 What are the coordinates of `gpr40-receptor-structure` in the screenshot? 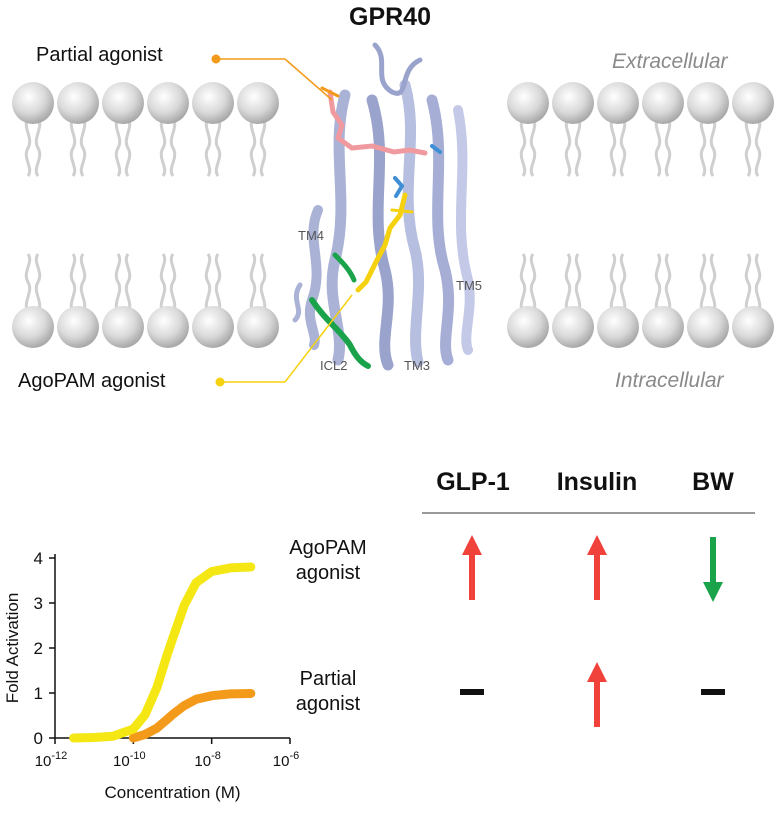 It's located at (383, 206).